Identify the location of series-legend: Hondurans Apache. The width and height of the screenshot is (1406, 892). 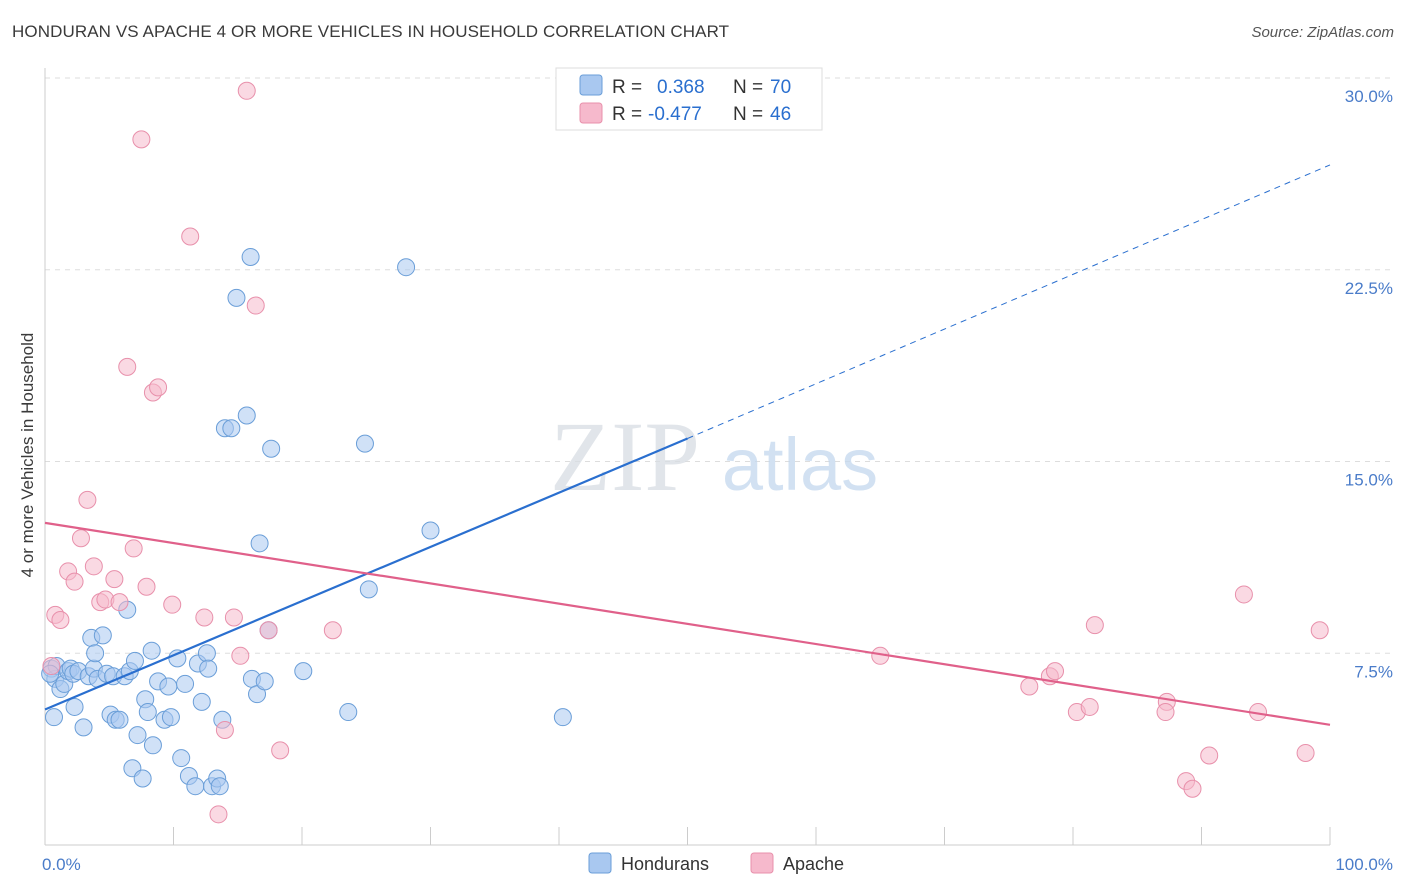
(716, 863).